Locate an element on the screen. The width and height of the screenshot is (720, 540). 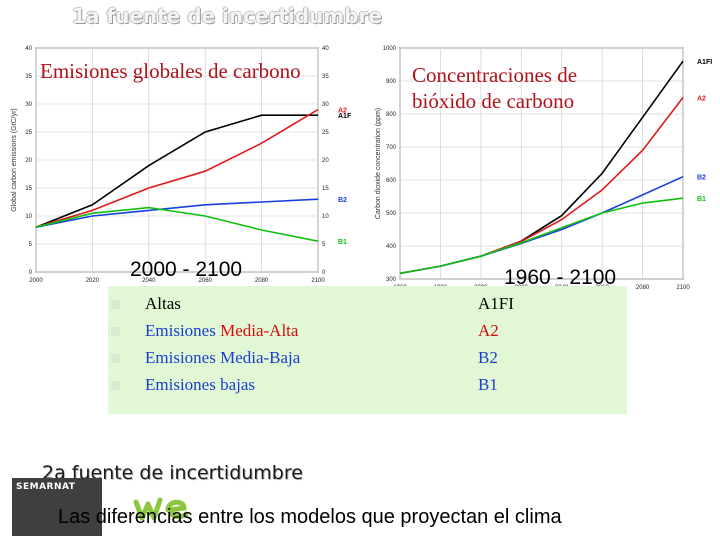
y-tick-label: 5 is located at coordinates (31, 245).